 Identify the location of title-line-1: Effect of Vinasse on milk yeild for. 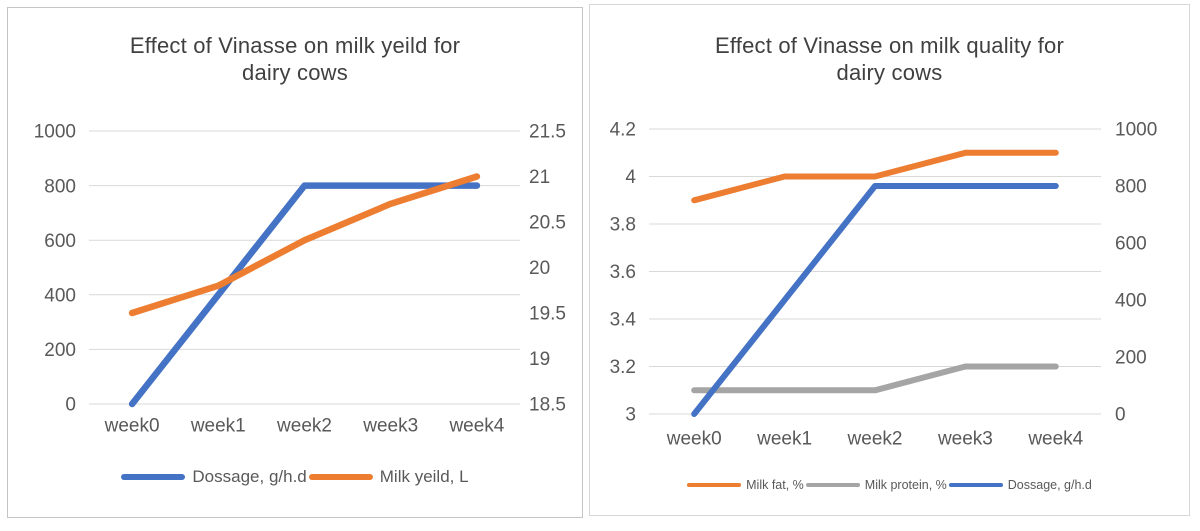
(295, 45).